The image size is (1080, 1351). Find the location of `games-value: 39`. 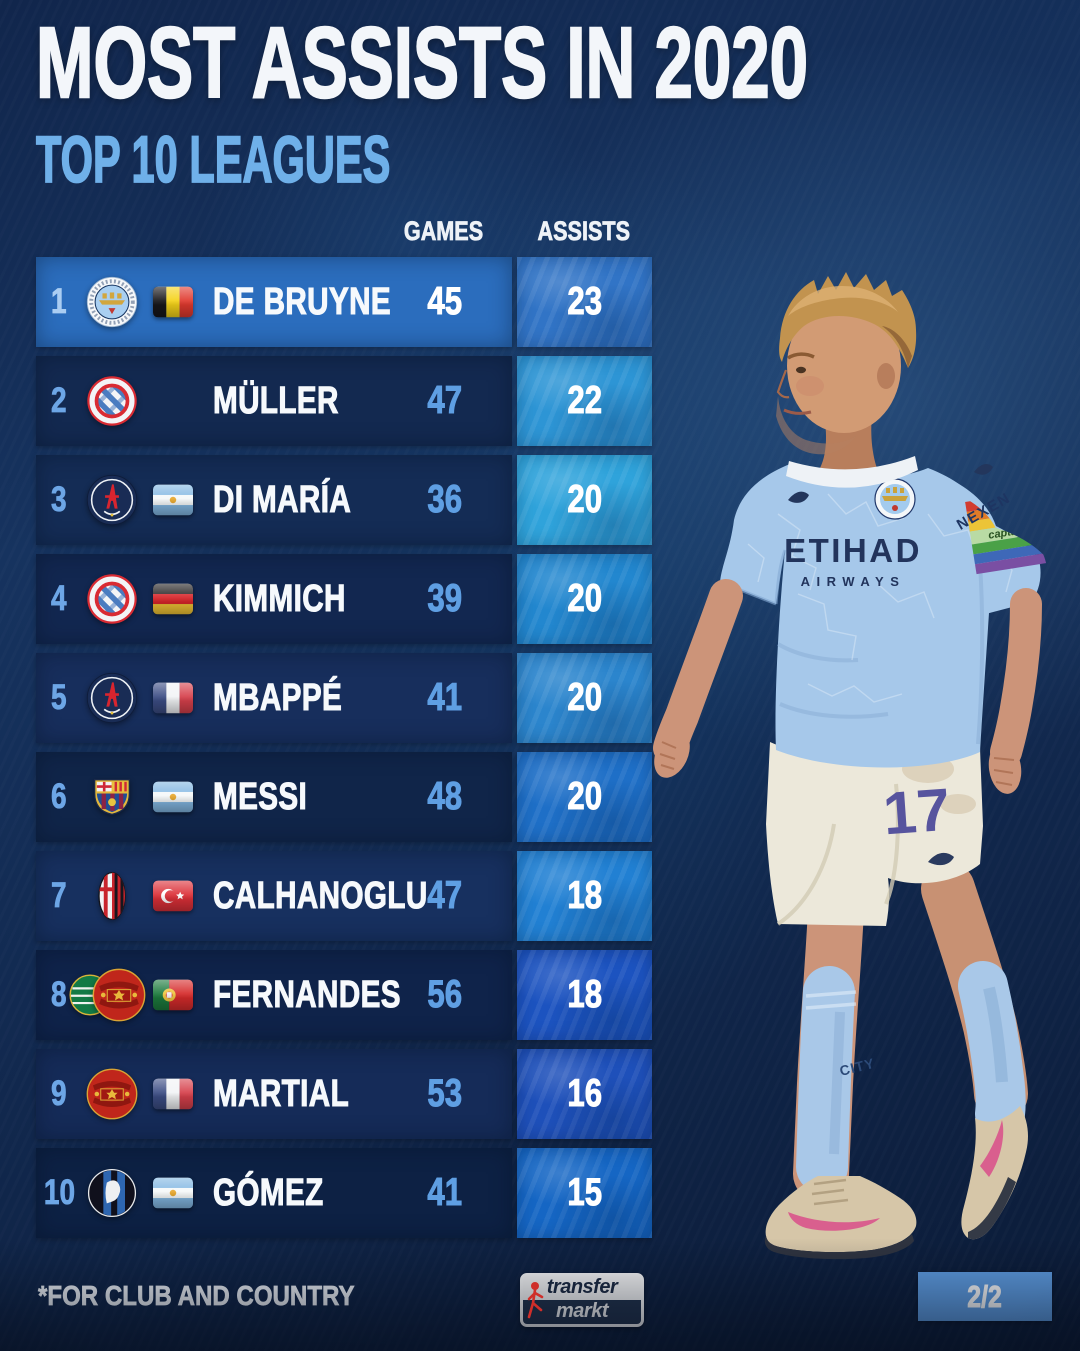

games-value: 39 is located at coordinates (445, 599).